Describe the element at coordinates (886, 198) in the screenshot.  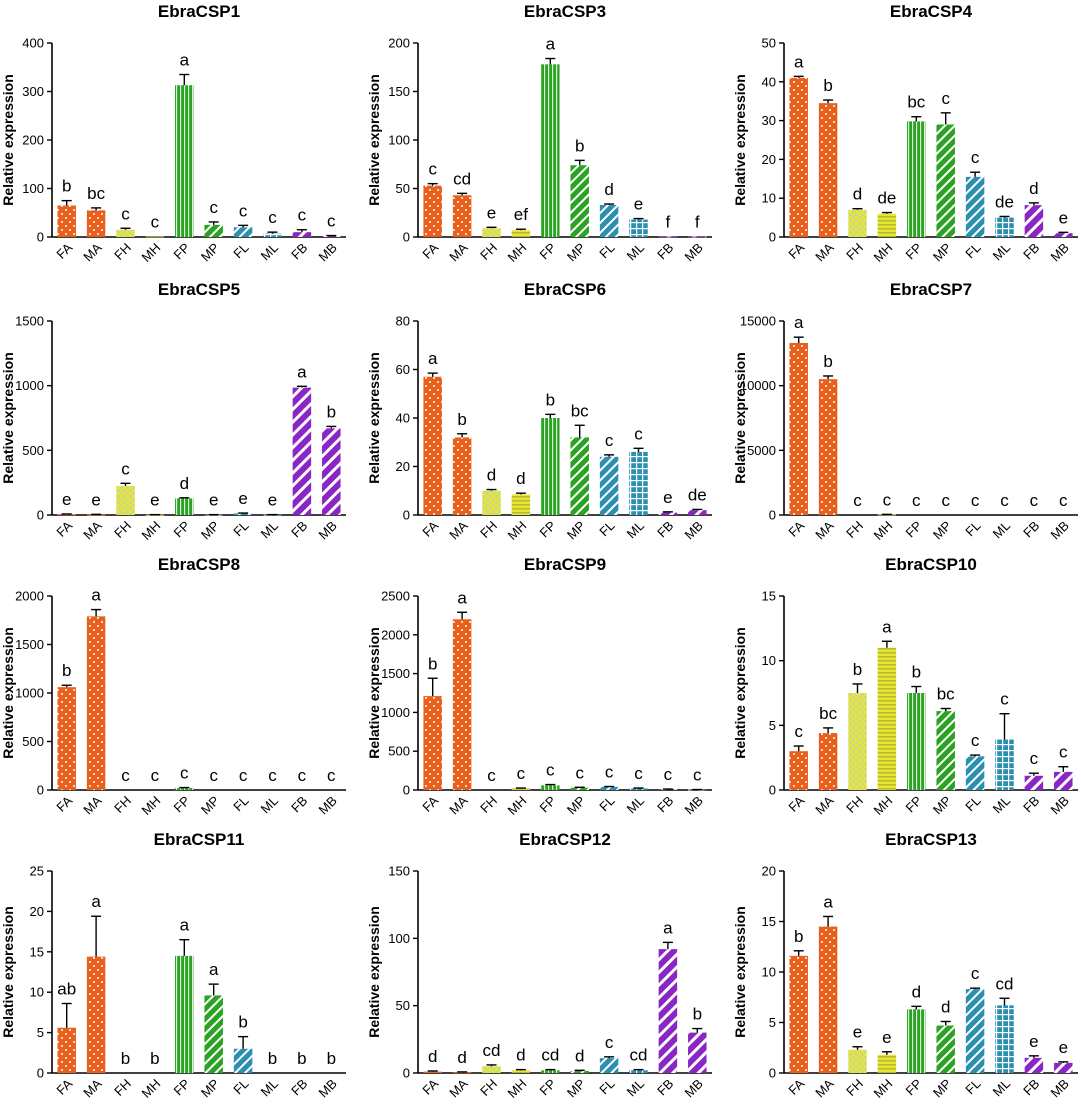
I see `significance-letter: de` at that location.